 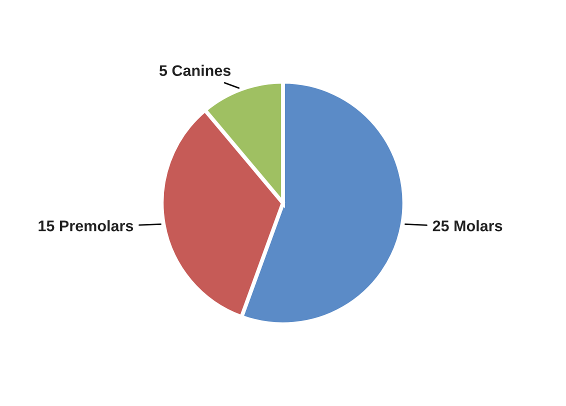 I want to click on slice-label: 5 Canines, so click(x=195, y=70).